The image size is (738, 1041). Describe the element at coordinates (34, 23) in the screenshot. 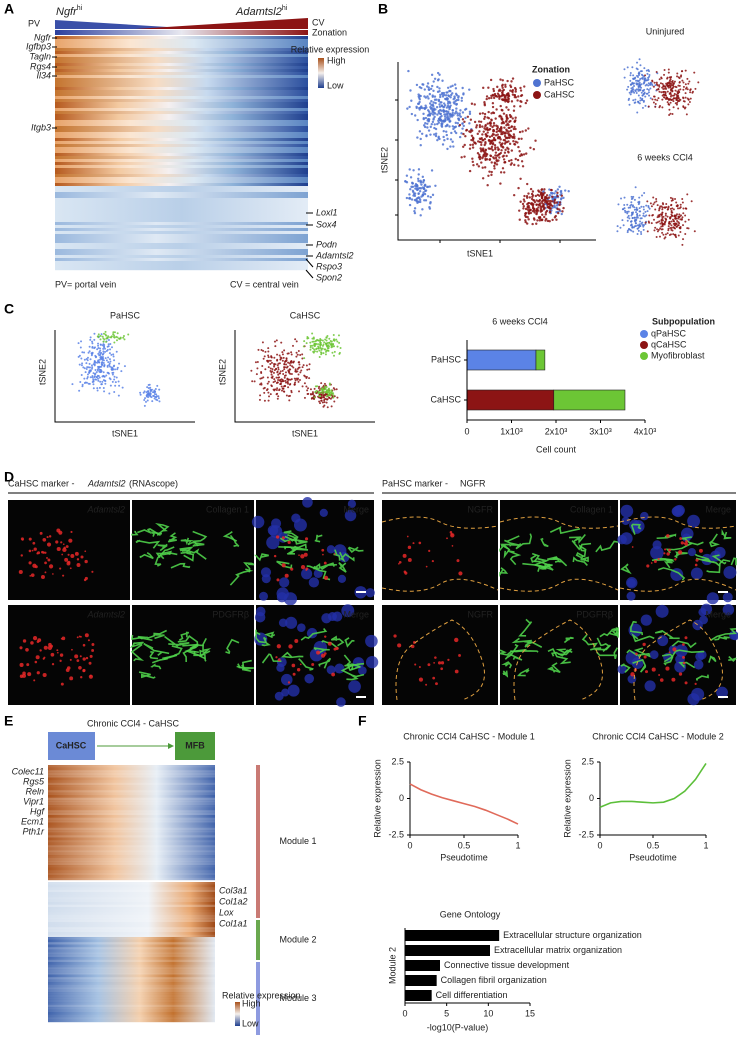

I see `label: PV` at that location.